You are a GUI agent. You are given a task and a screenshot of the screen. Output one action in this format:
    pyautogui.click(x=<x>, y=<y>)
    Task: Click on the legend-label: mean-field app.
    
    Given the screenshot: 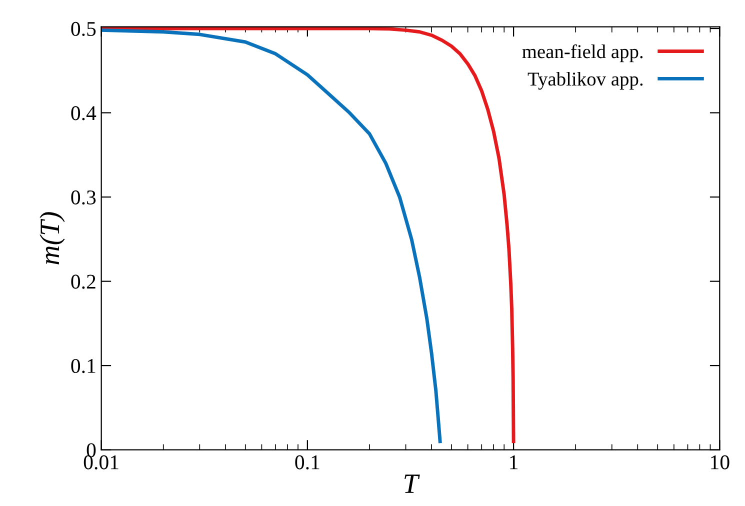 What is the action you would take?
    pyautogui.click(x=582, y=53)
    